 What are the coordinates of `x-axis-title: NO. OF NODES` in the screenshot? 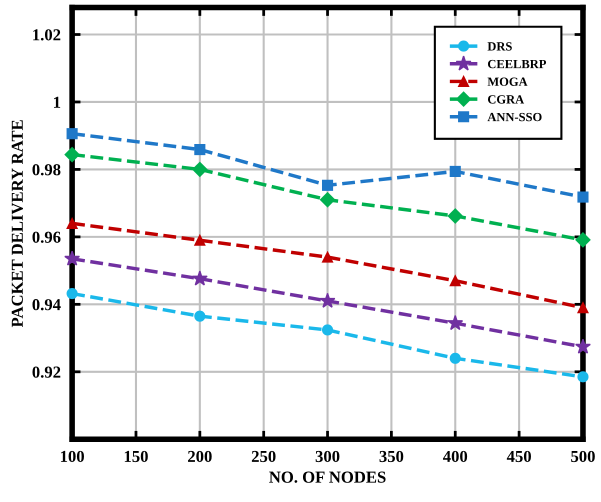 It's located at (327, 477).